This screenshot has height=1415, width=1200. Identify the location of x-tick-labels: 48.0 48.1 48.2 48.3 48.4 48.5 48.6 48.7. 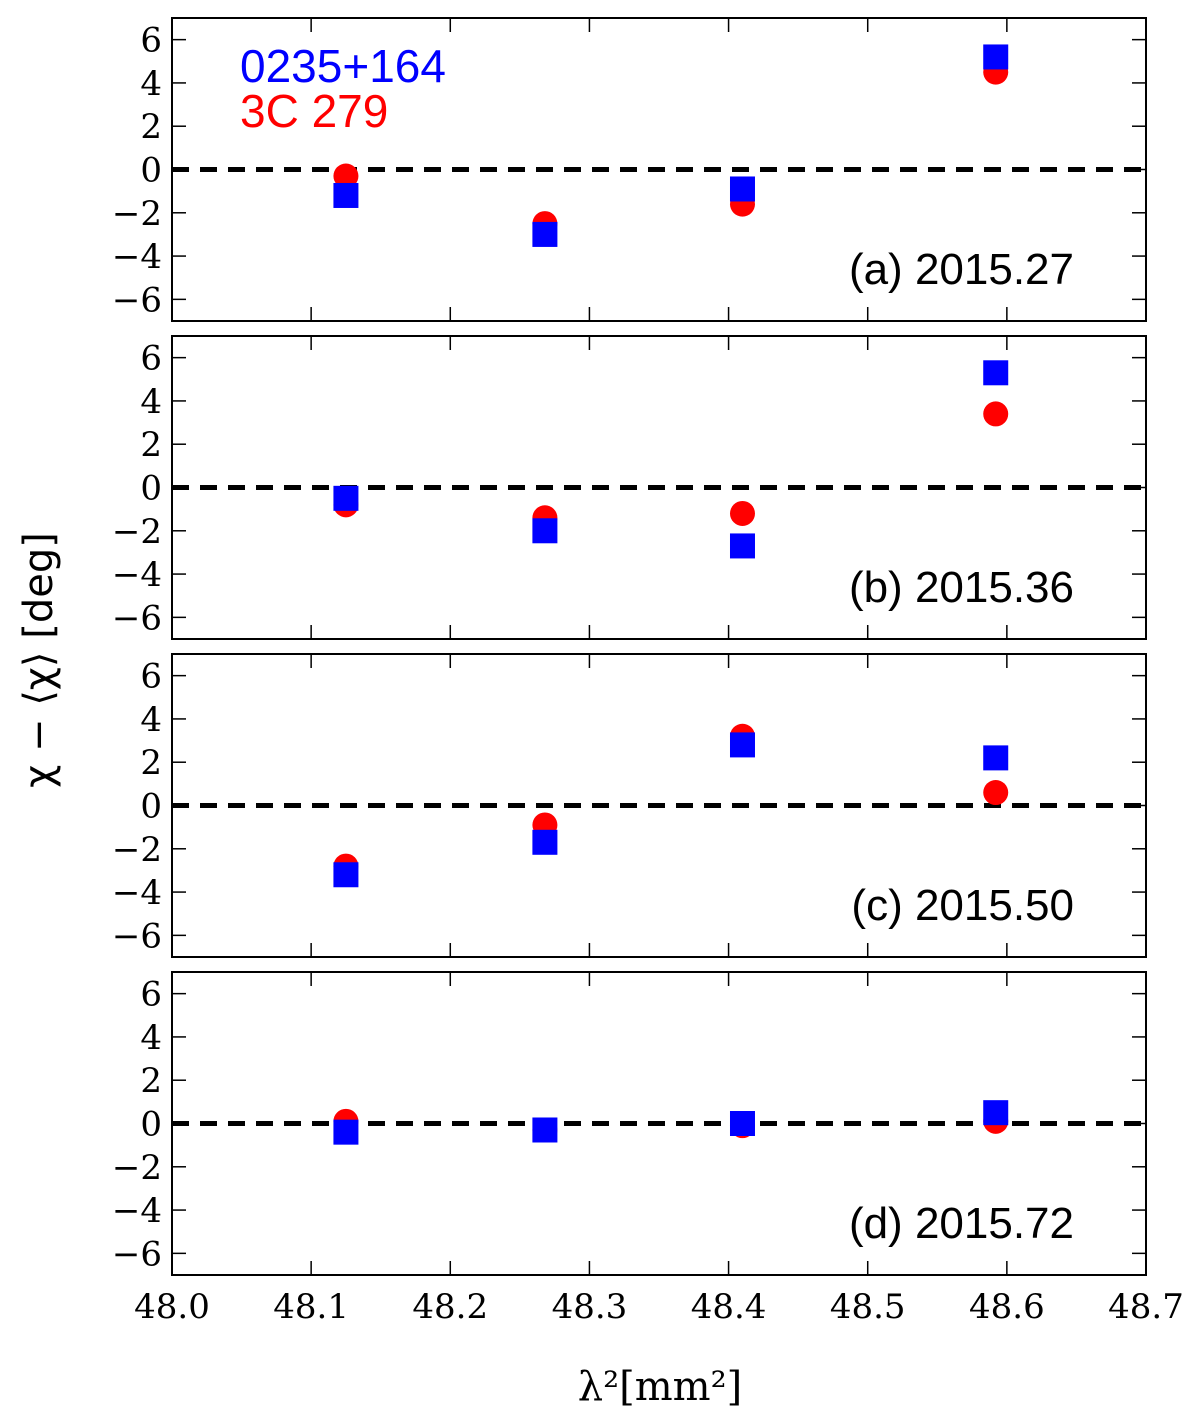
(659, 1307).